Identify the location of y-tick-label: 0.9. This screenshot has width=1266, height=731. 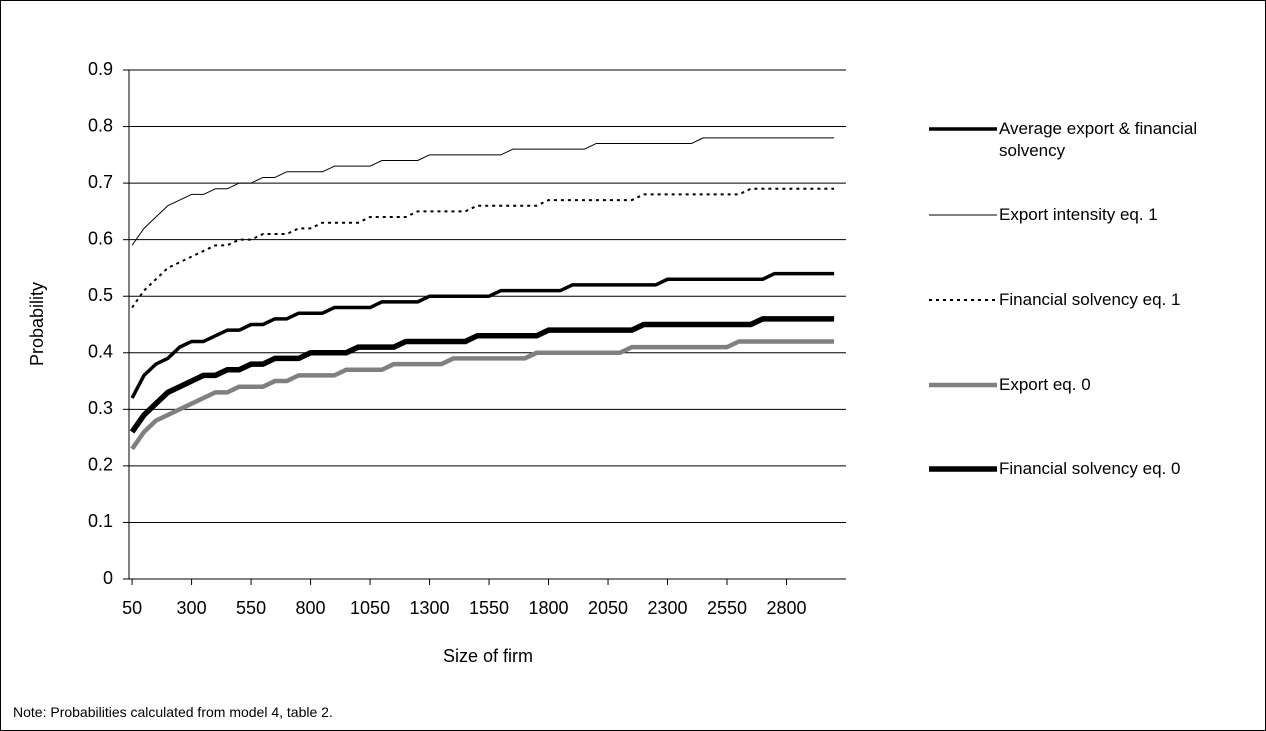
(100, 69).